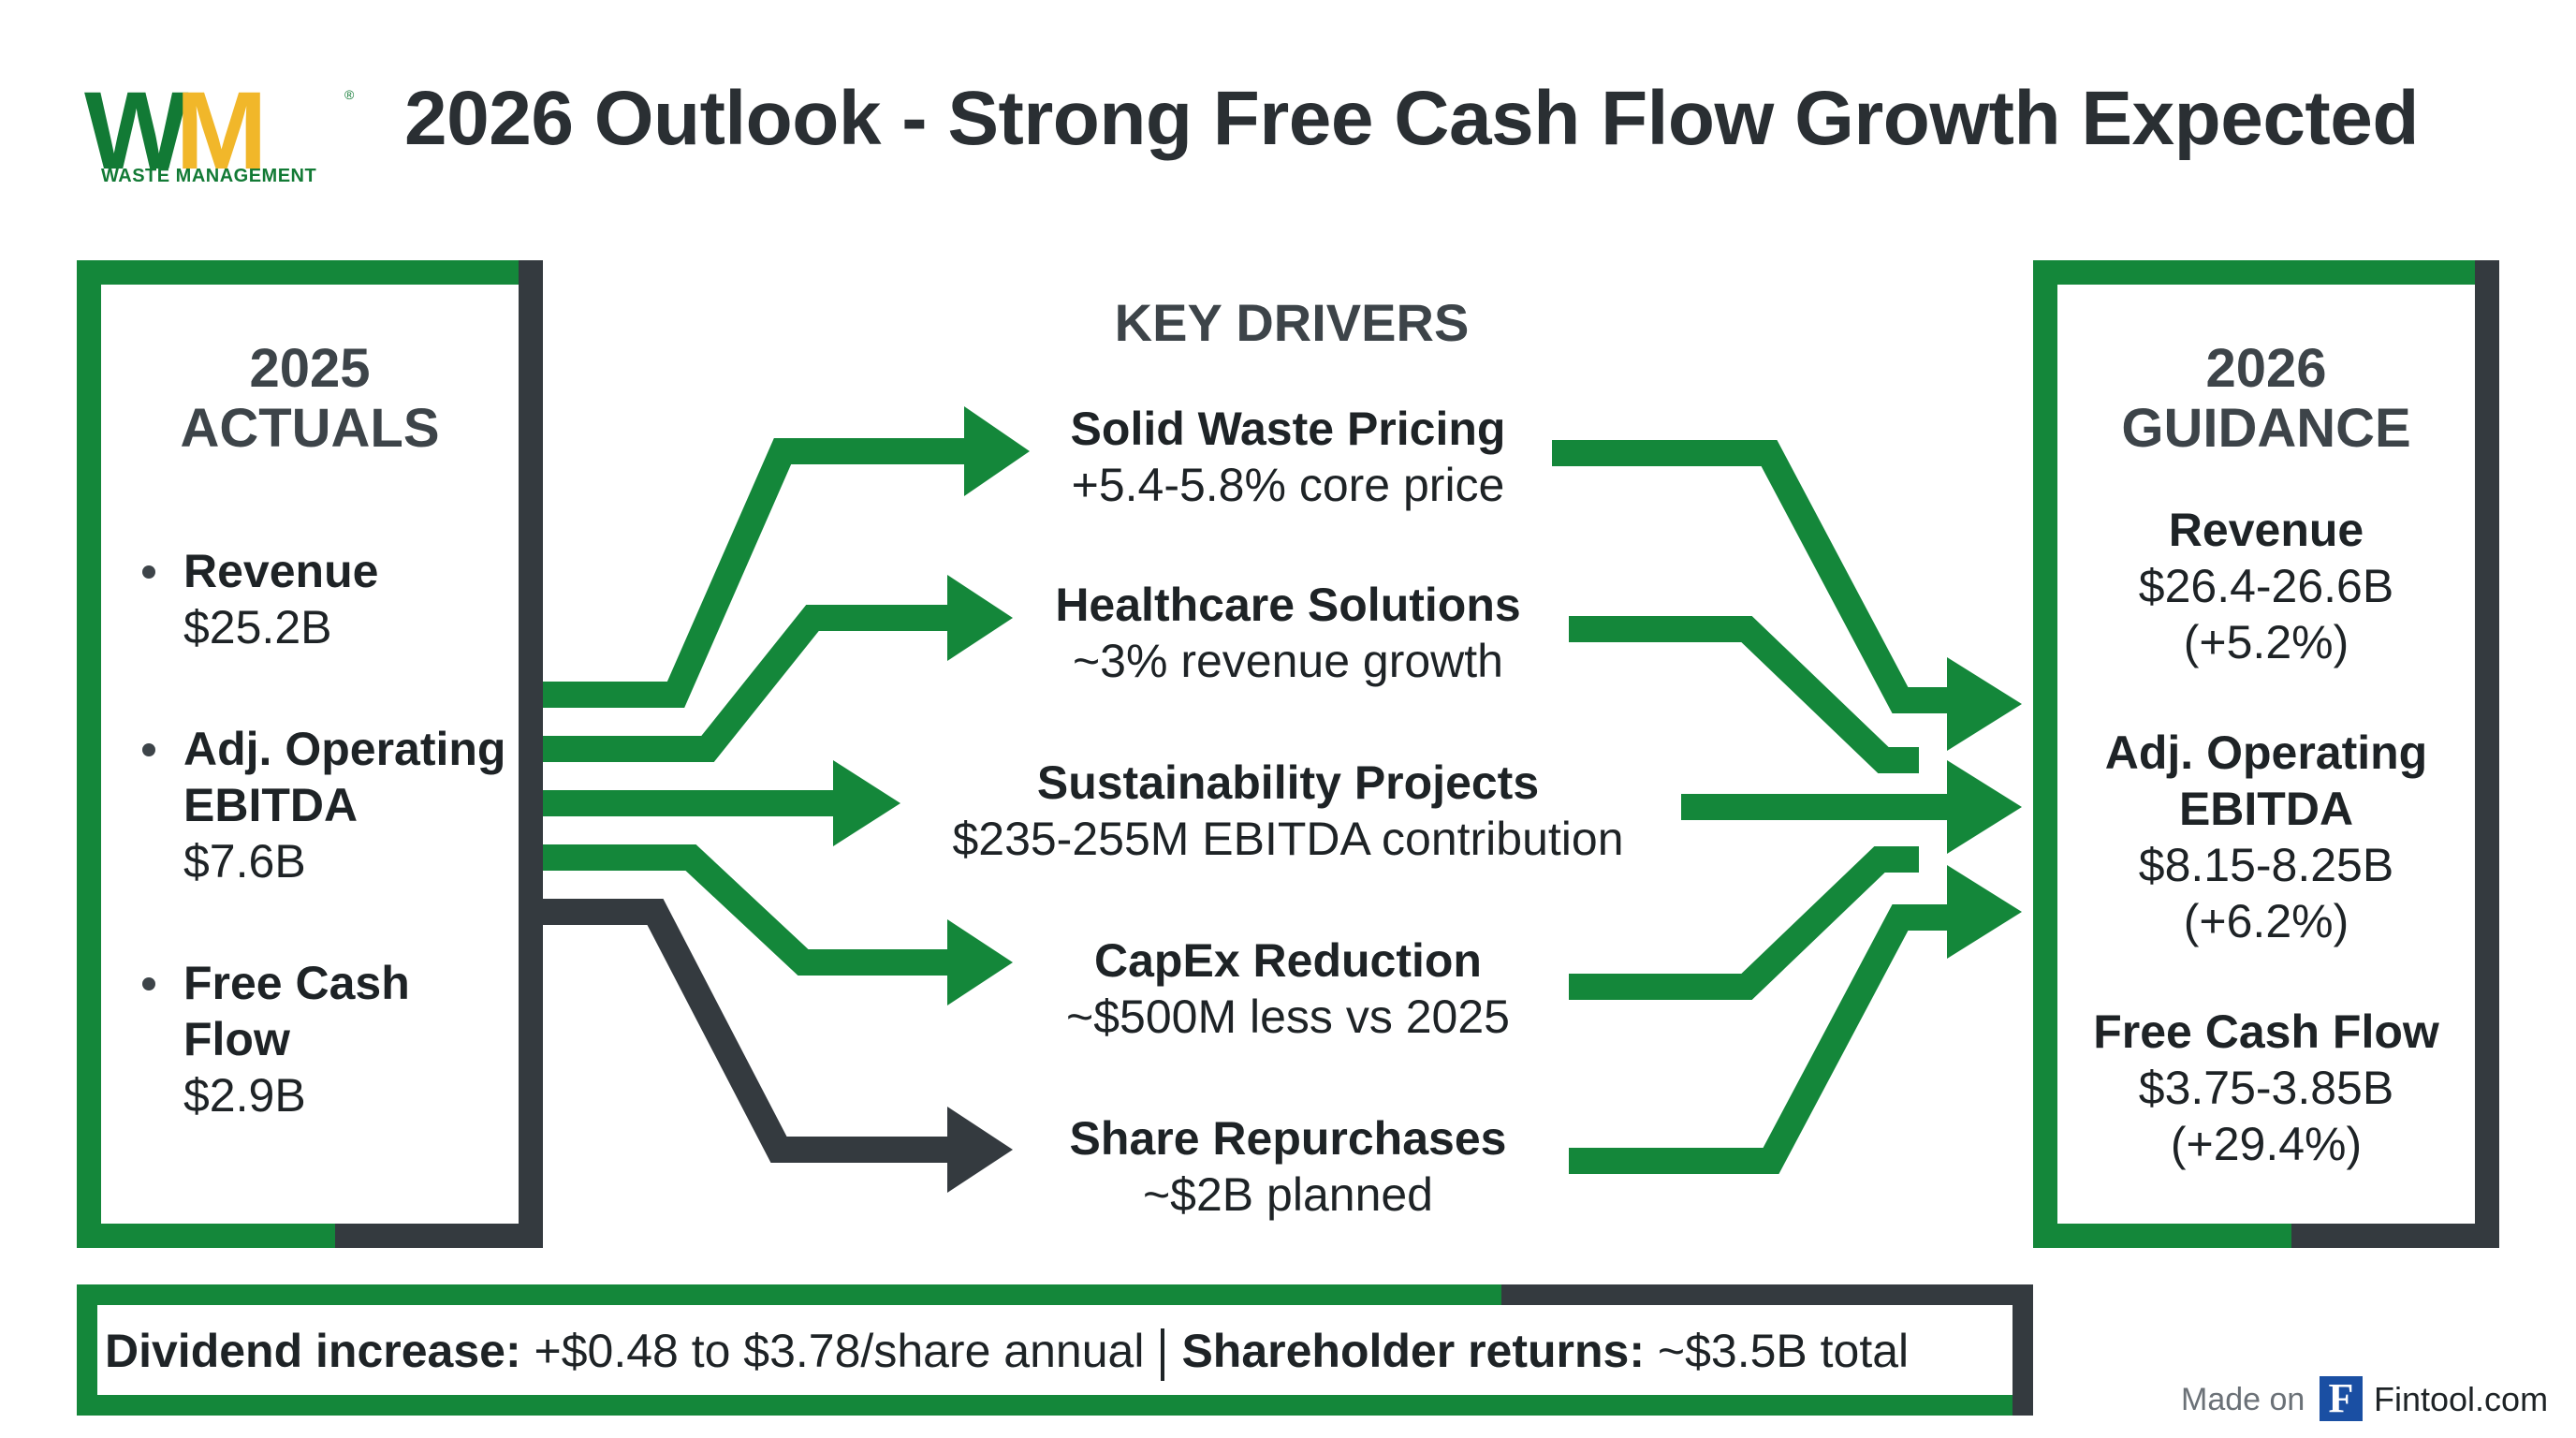 The width and height of the screenshot is (2576, 1438). I want to click on shareholder-banner, so click(1055, 1350).